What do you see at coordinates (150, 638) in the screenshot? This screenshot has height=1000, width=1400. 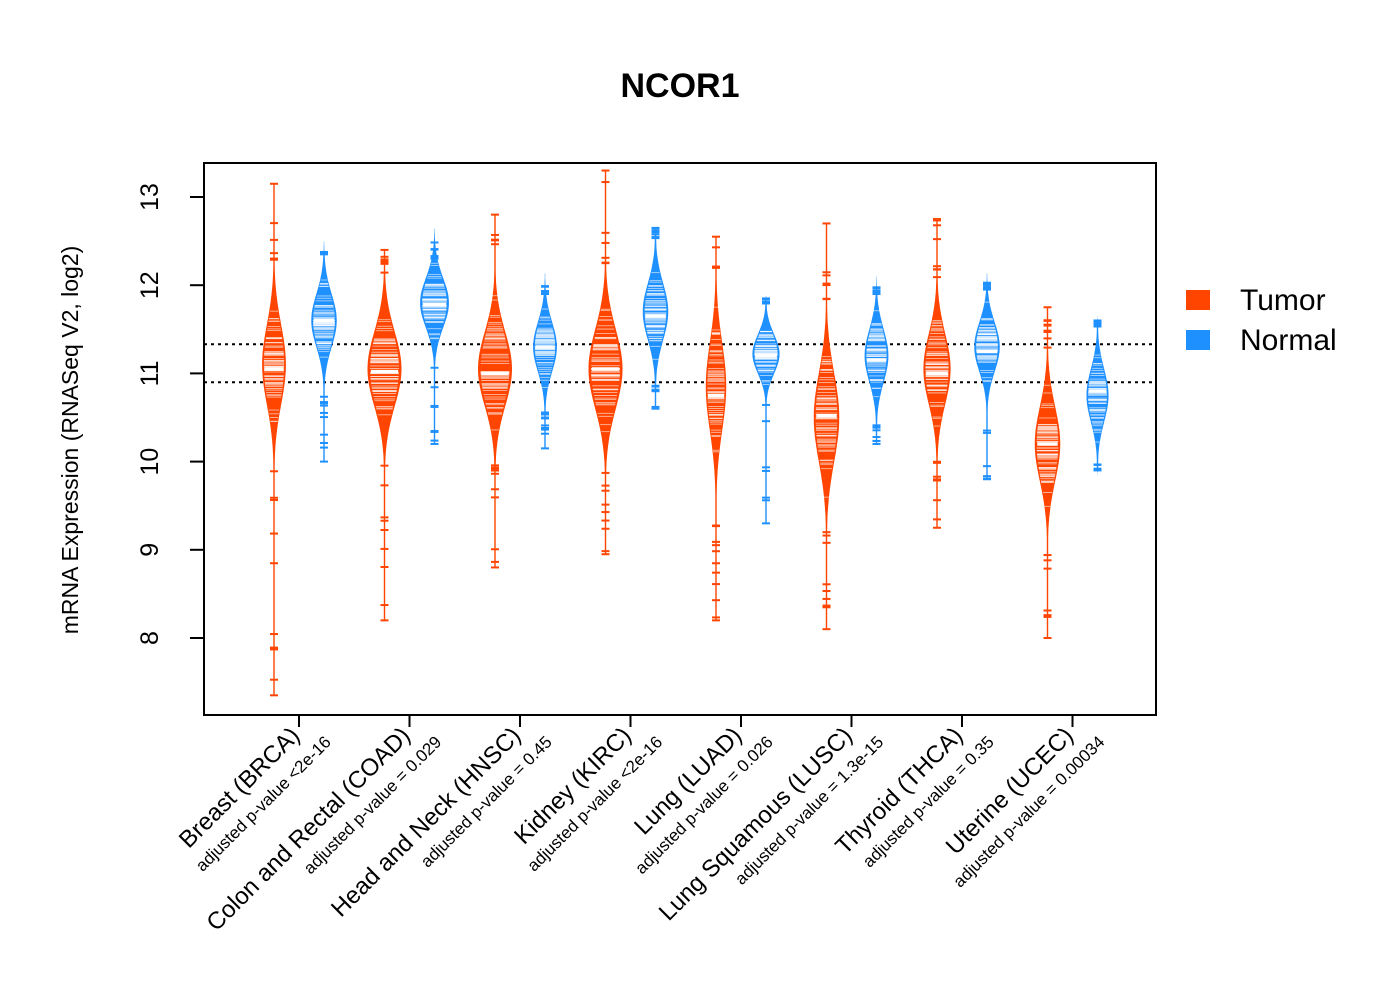 I see `y-tick-label: 8` at bounding box center [150, 638].